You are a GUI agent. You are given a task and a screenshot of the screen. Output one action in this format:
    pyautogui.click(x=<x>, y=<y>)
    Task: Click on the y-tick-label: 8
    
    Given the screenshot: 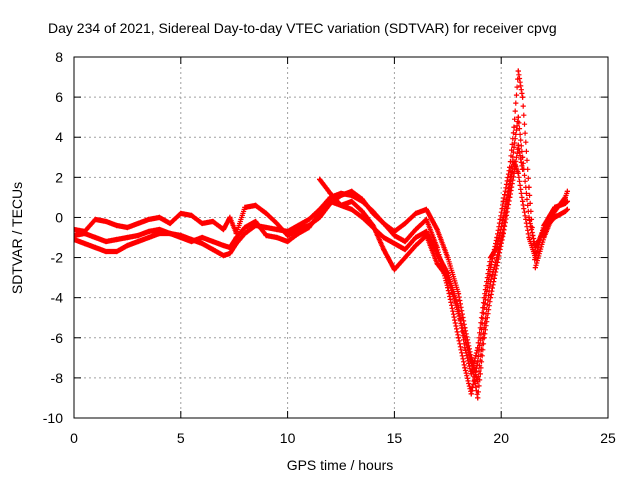 What is the action you would take?
    pyautogui.click(x=59, y=57)
    